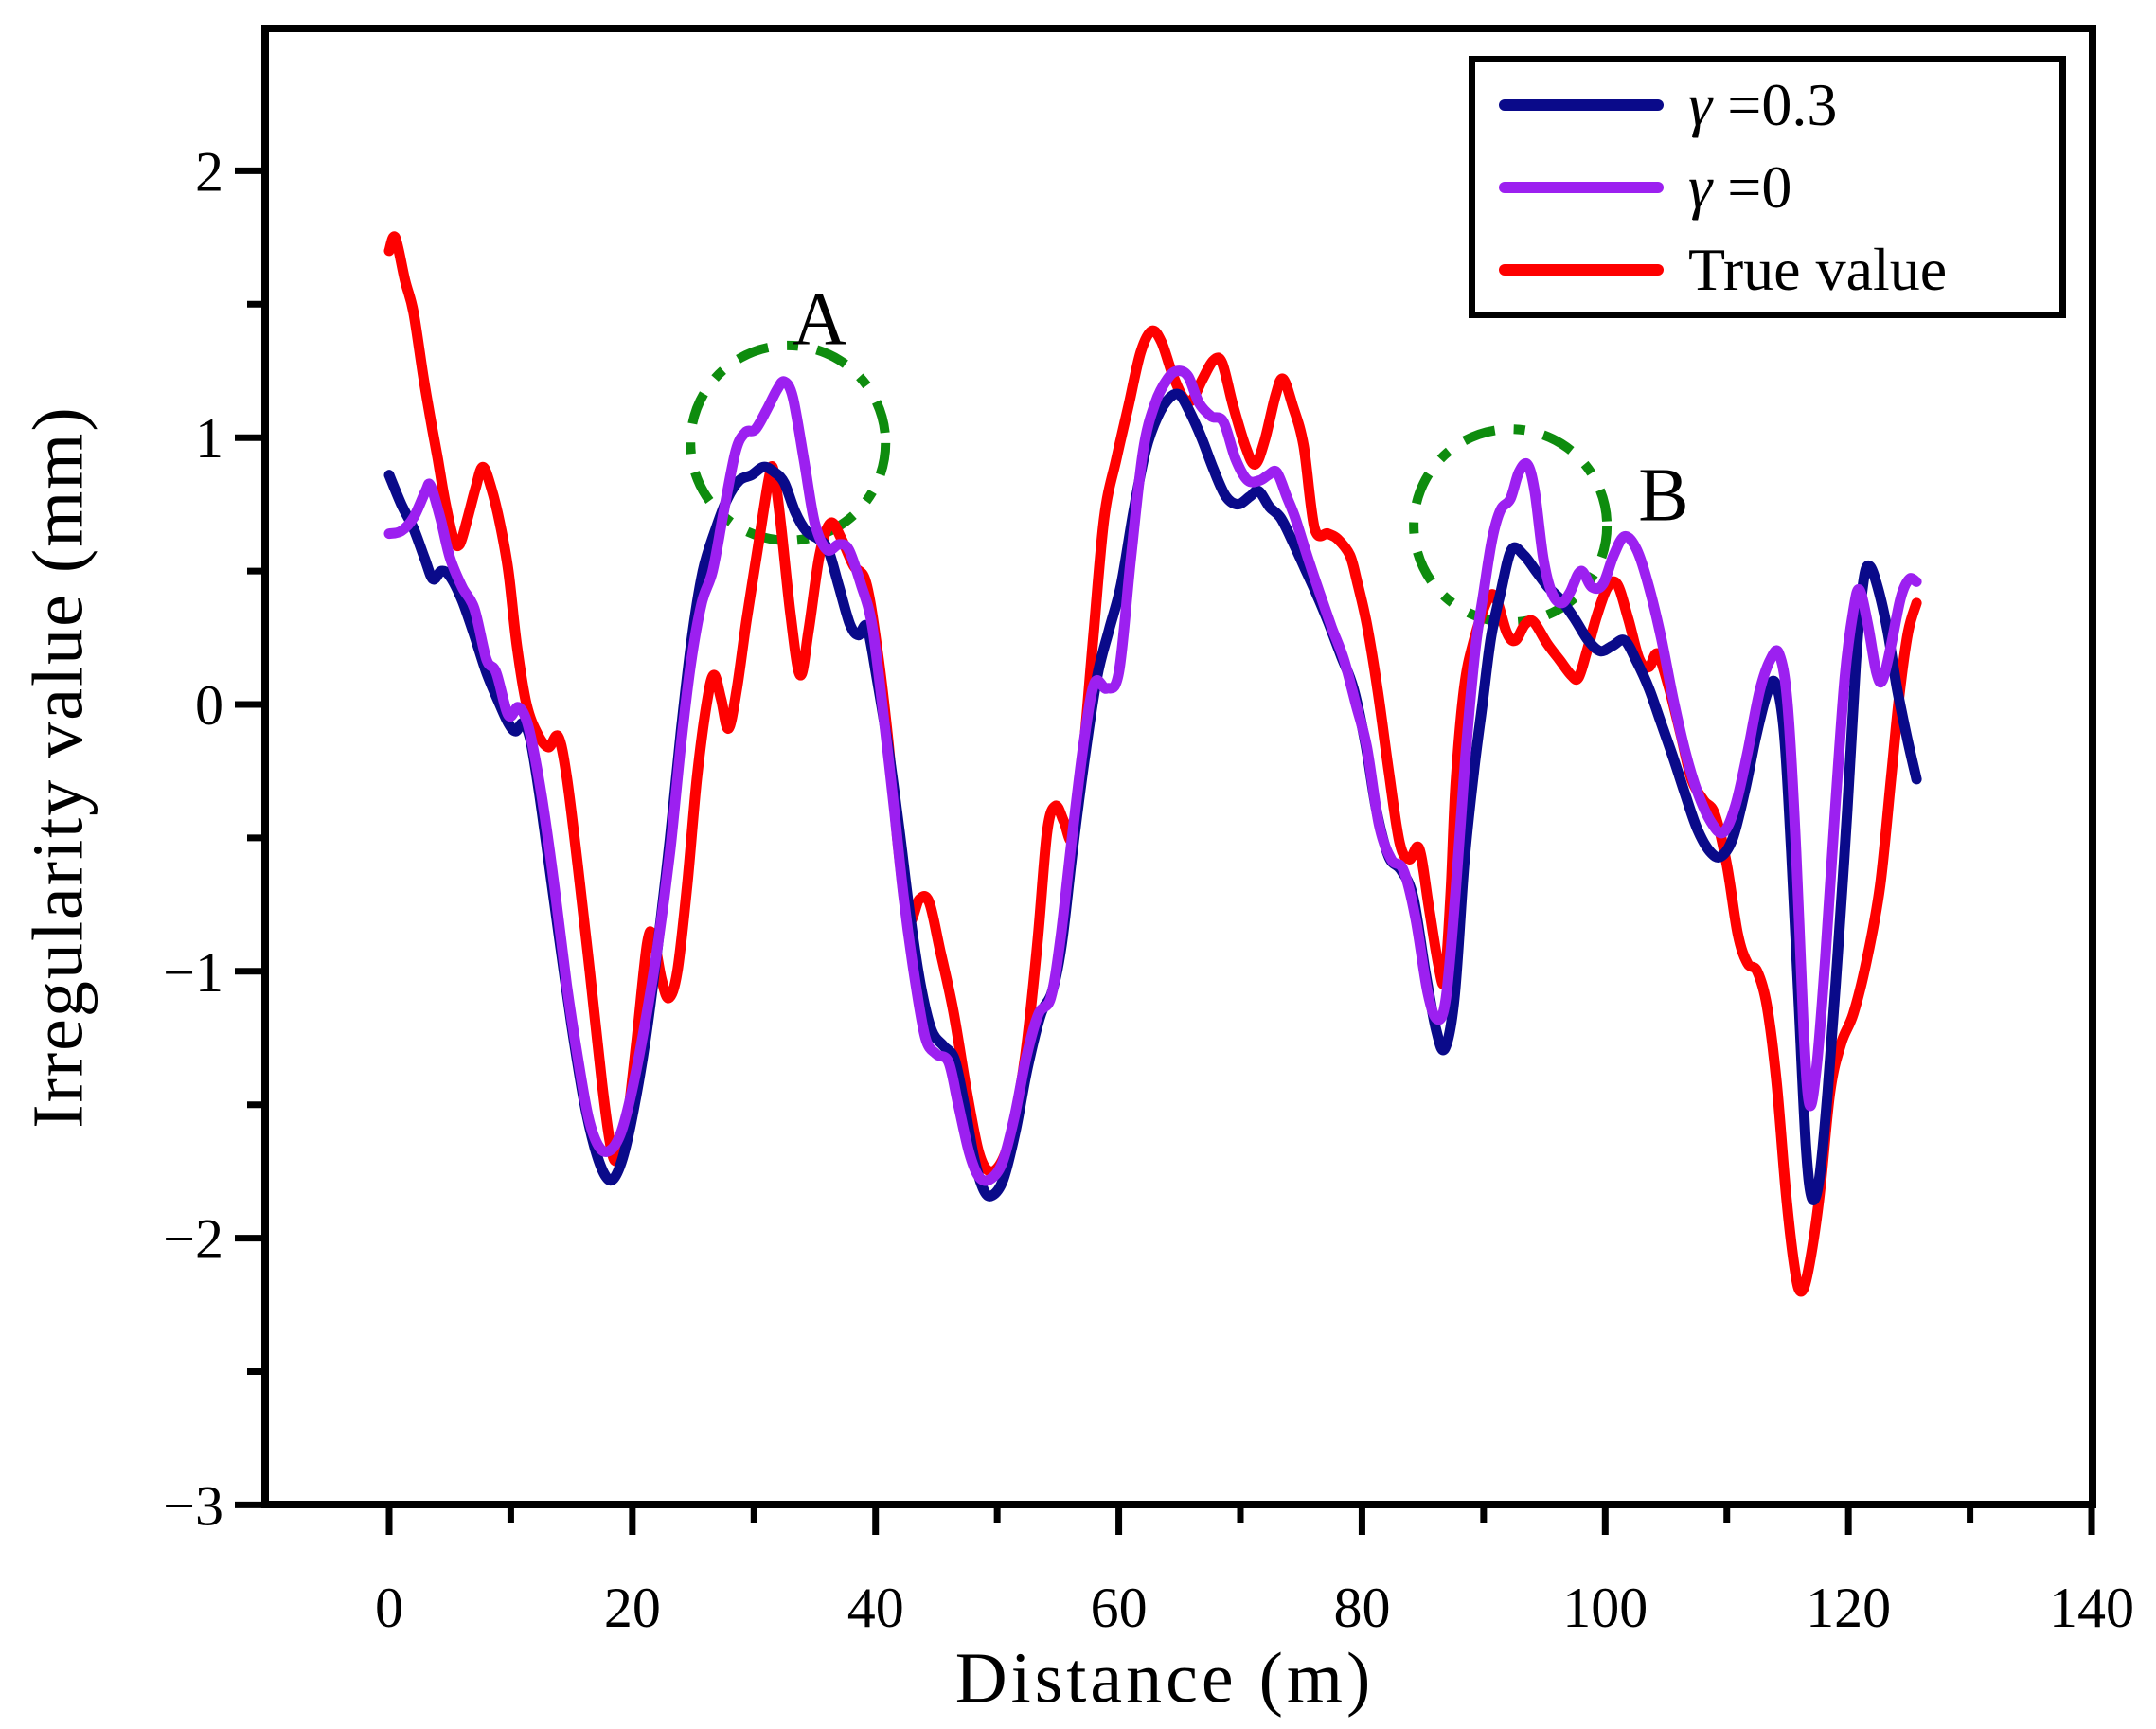  I want to click on annotation-label-b: B, so click(1663, 496).